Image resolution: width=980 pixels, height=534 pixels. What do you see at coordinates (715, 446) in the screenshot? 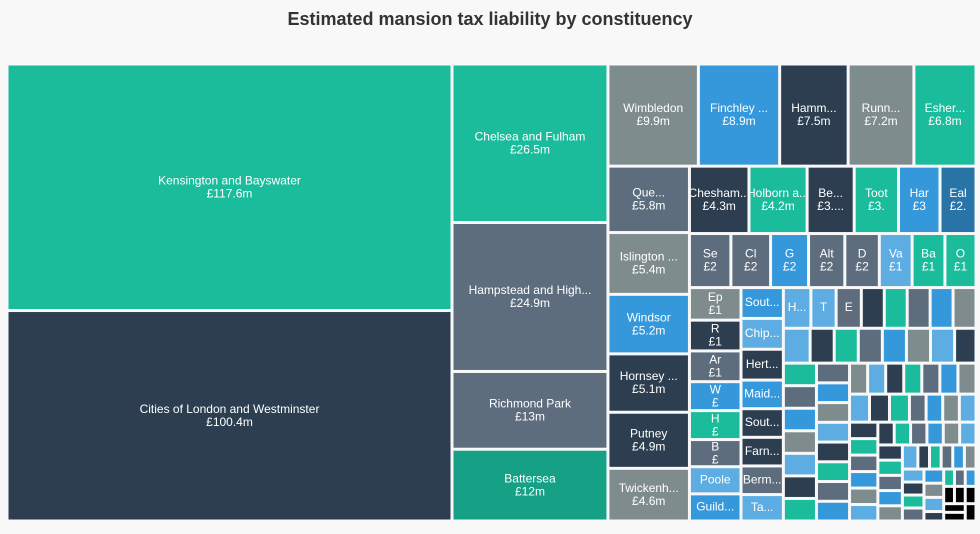
I see `tile-label: B` at bounding box center [715, 446].